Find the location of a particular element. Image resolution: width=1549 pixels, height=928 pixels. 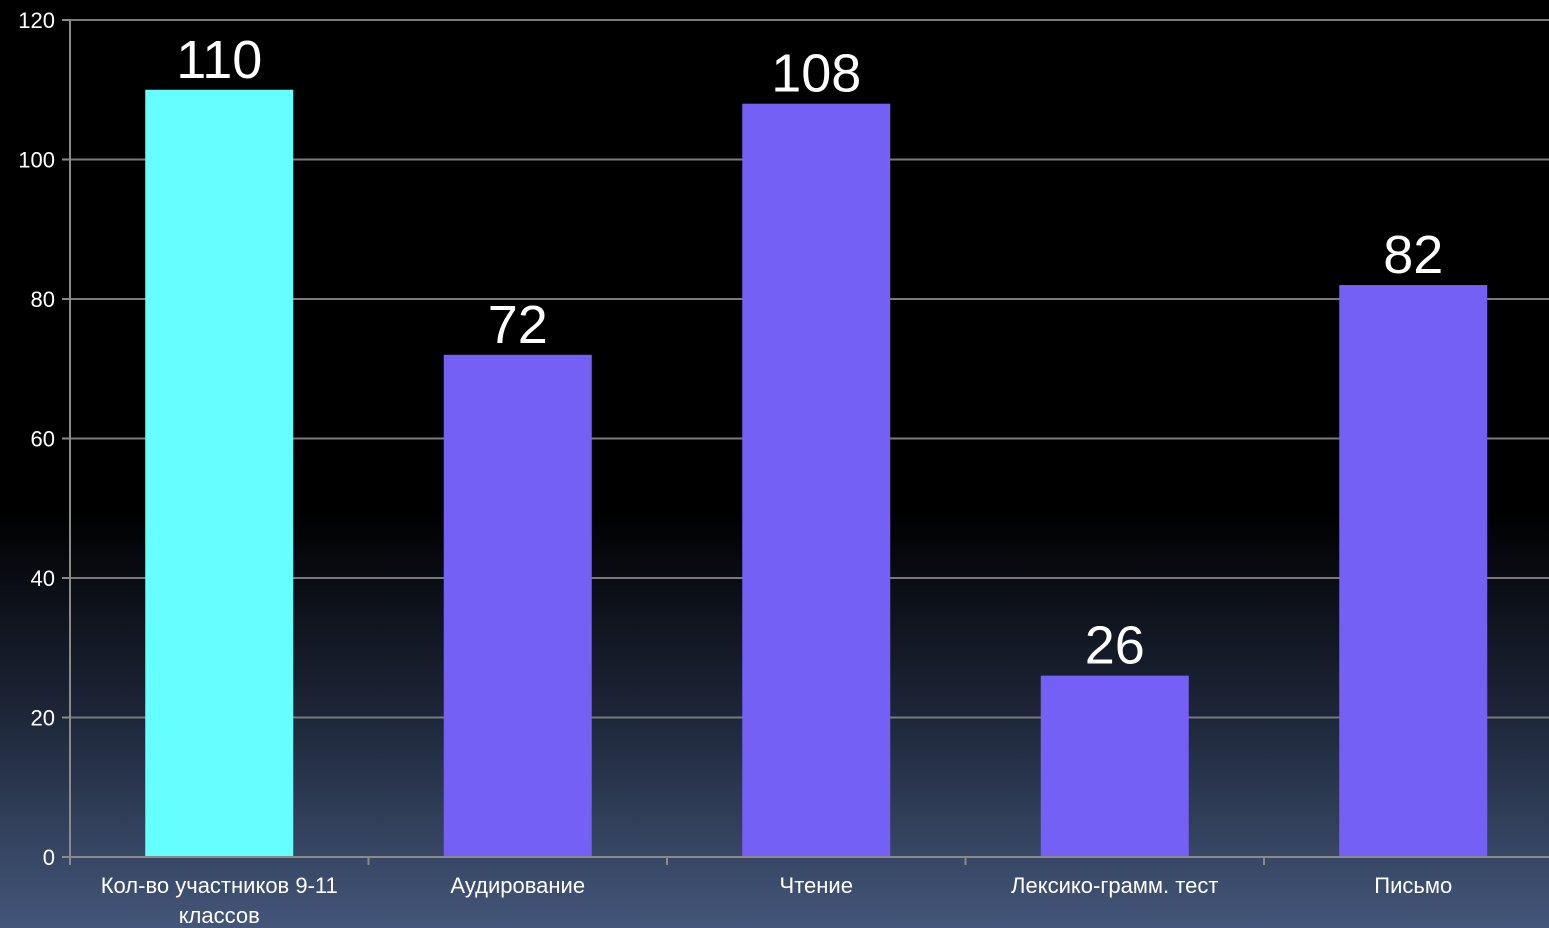

y-axis-ticks: 0 20 40 60 80 100 120 is located at coordinates (44, 439).